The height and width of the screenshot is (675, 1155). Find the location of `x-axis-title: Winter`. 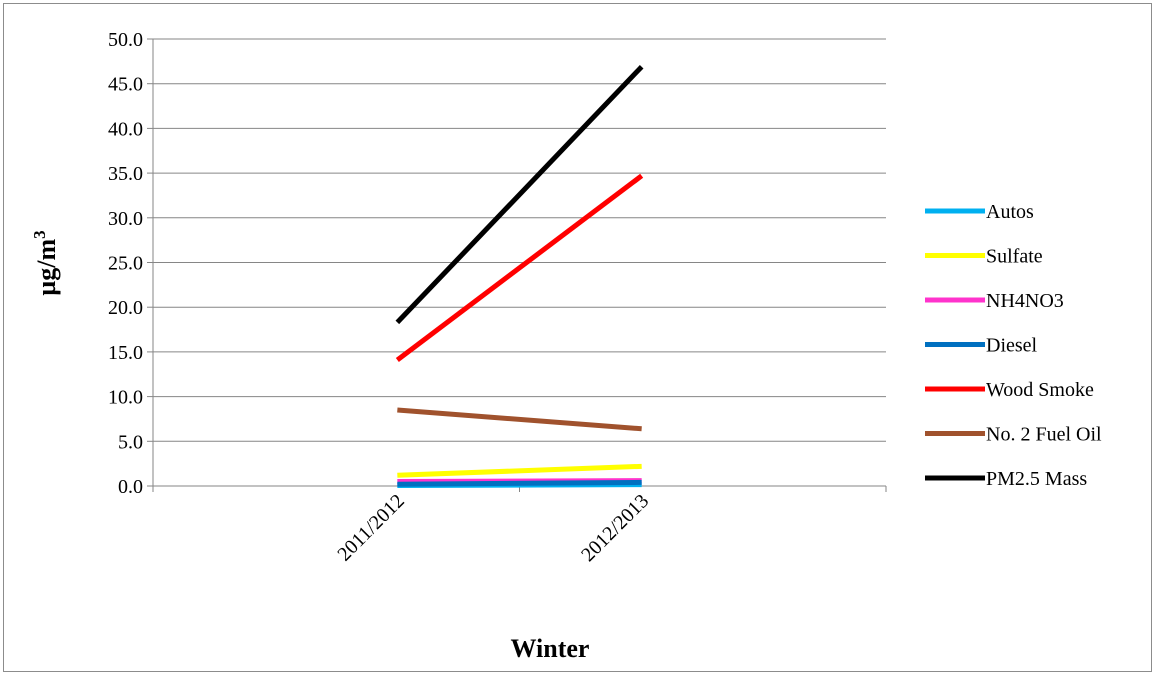

x-axis-title: Winter is located at coordinates (550, 648).